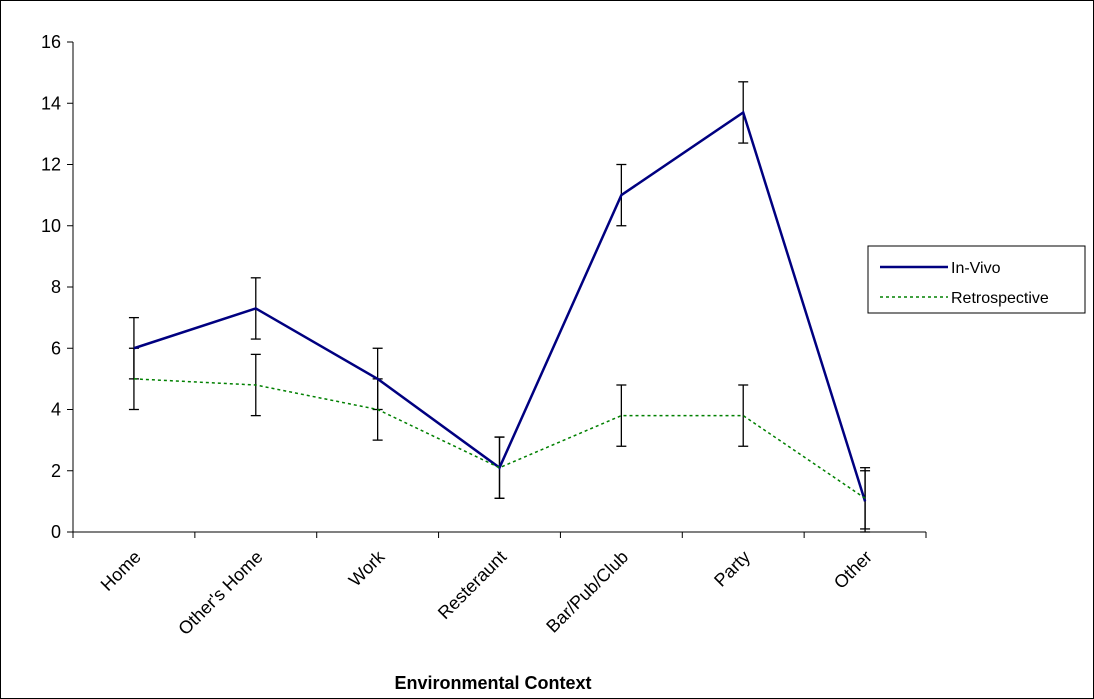  I want to click on legend-label: Retrospective, so click(1000, 298).